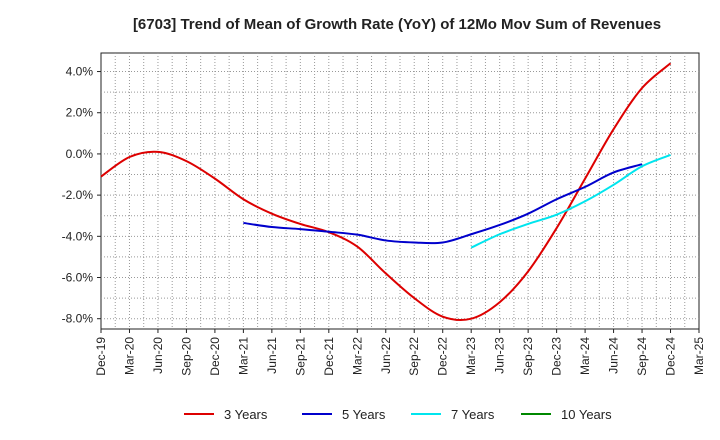 The height and width of the screenshot is (440, 720). I want to click on y-tick-label: 4.0%, so click(80, 72).